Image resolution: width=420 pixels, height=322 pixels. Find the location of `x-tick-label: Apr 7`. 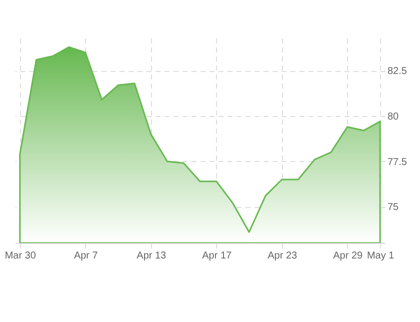

x-tick-label: Apr 7 is located at coordinates (86, 256).